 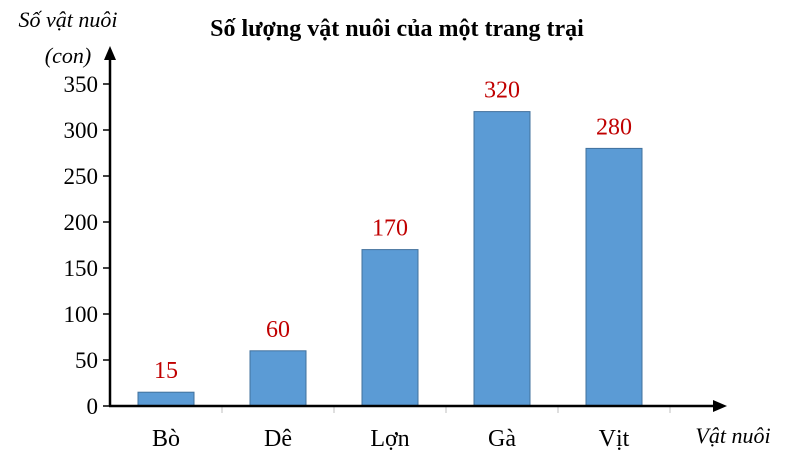 What do you see at coordinates (81, 176) in the screenshot?
I see `y-tick-label: 250` at bounding box center [81, 176].